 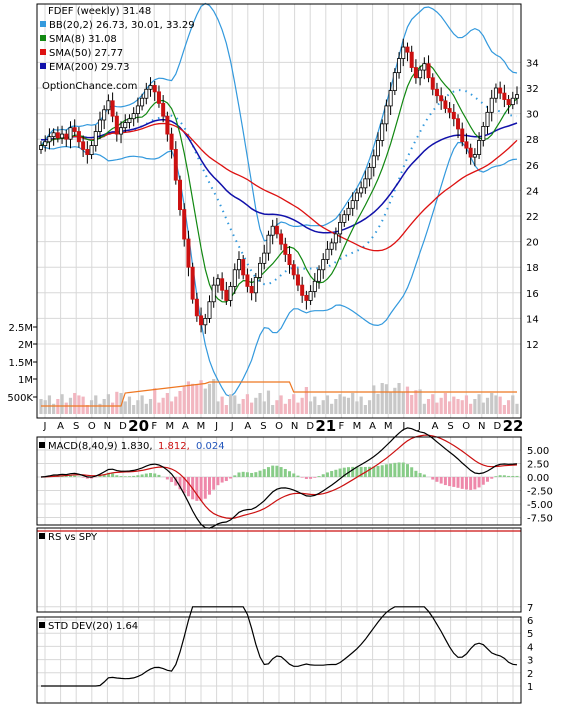 I want to click on watermark: OptionChance.com, so click(x=89, y=86).